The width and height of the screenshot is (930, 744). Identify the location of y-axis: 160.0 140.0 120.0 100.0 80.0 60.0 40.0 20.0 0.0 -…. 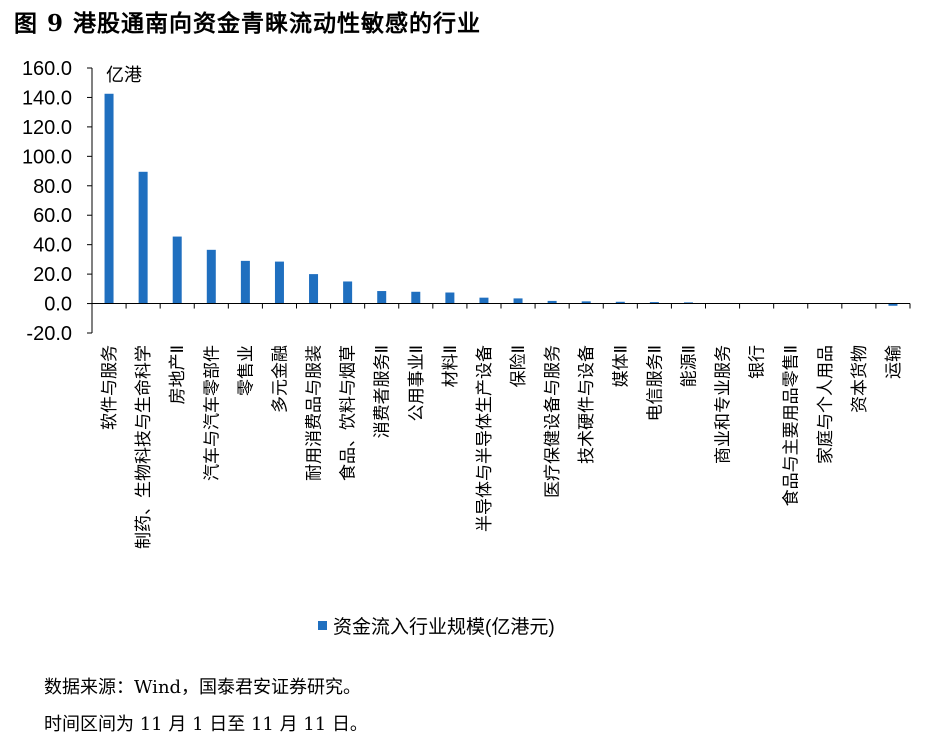
(57, 201).